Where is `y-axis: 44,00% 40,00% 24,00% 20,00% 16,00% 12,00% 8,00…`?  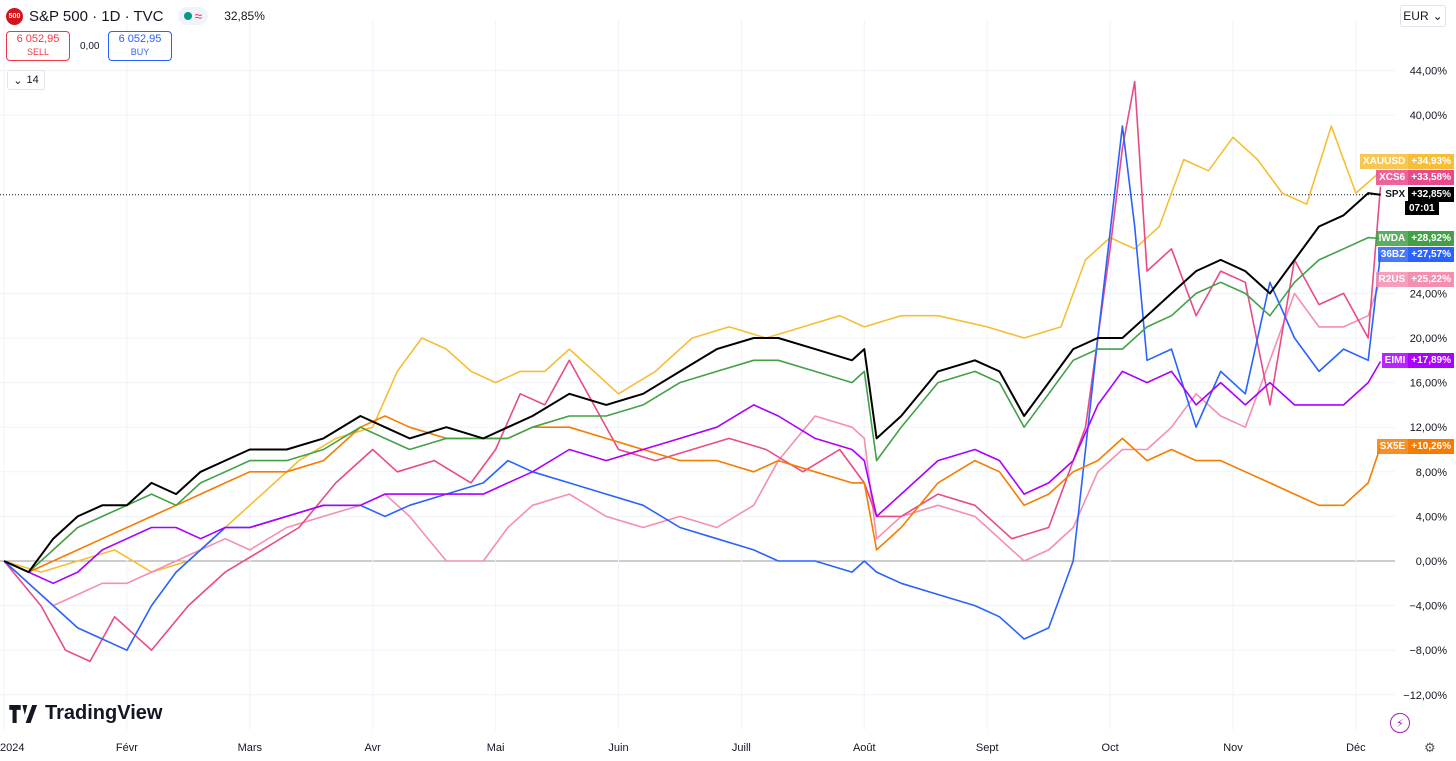 y-axis: 44,00% 40,00% 24,00% 20,00% 16,00% 12,00% 8,00… is located at coordinates (1425, 383).